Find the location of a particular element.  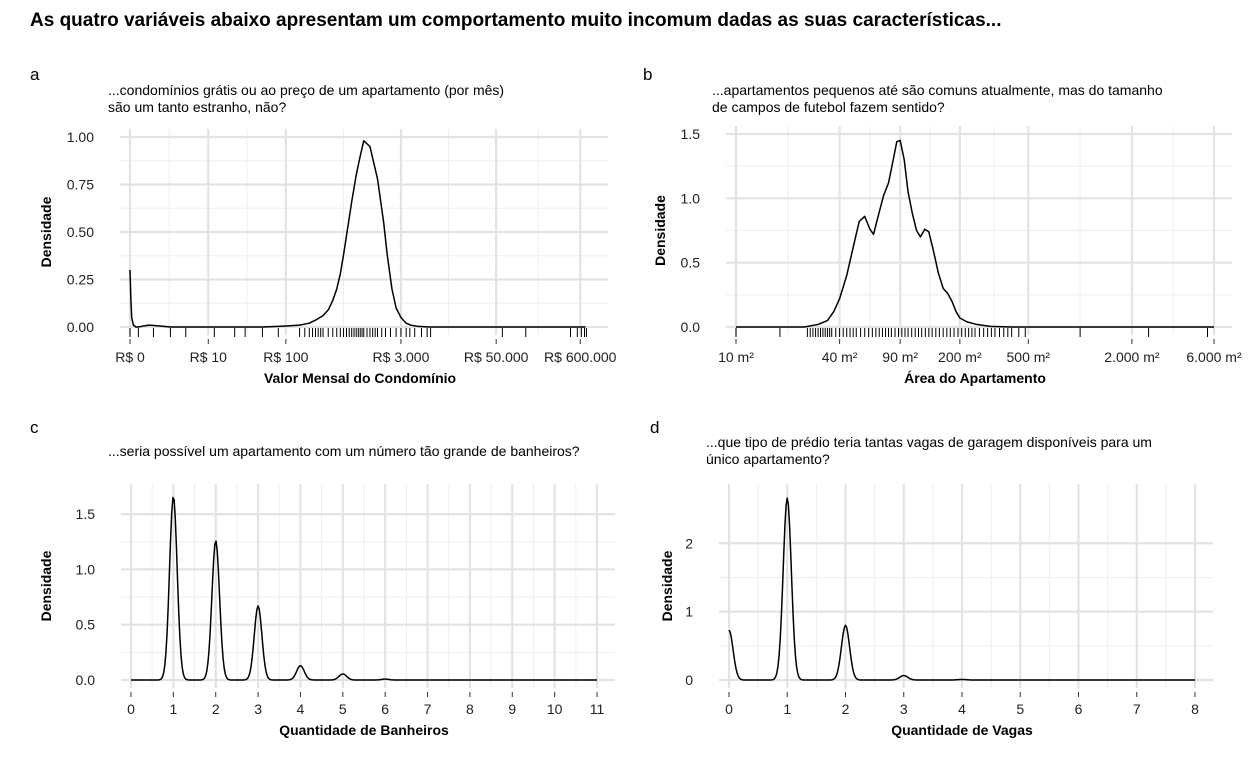

y-tick-label: 0 is located at coordinates (689, 680).